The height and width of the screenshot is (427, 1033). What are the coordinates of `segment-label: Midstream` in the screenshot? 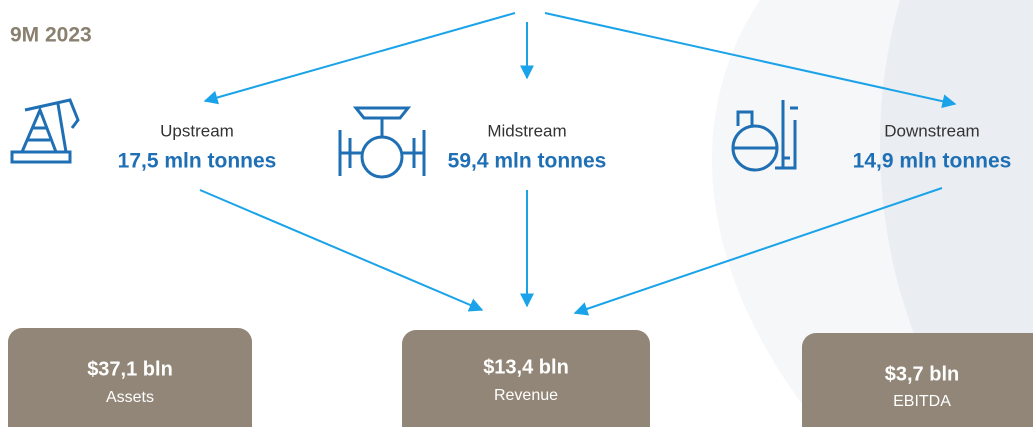 It's located at (526, 130).